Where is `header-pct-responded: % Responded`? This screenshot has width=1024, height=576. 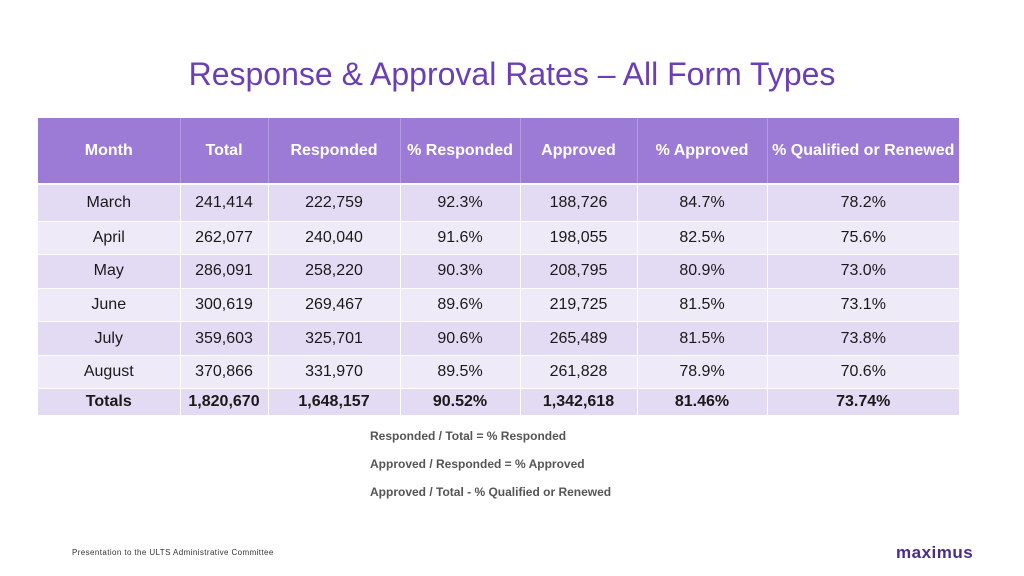
header-pct-responded: % Responded is located at coordinates (460, 151).